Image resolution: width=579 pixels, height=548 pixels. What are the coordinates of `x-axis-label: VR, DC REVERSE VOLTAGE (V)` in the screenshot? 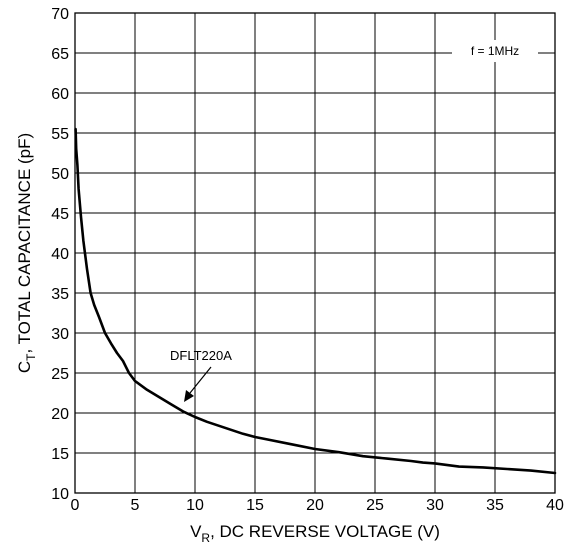 It's located at (315, 533).